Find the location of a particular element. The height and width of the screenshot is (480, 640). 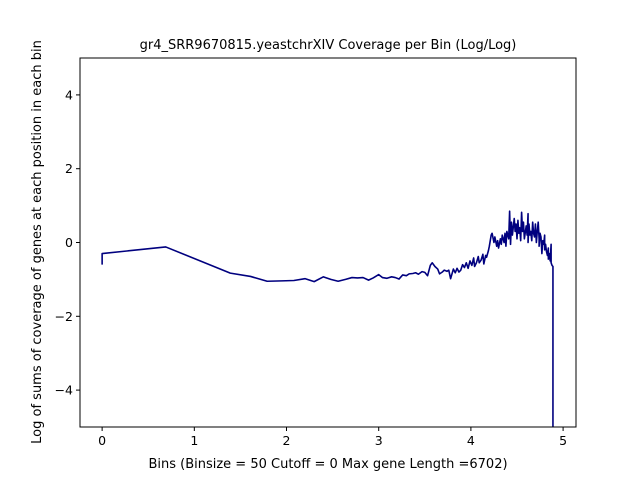

x-tick-label: 2 is located at coordinates (287, 440).